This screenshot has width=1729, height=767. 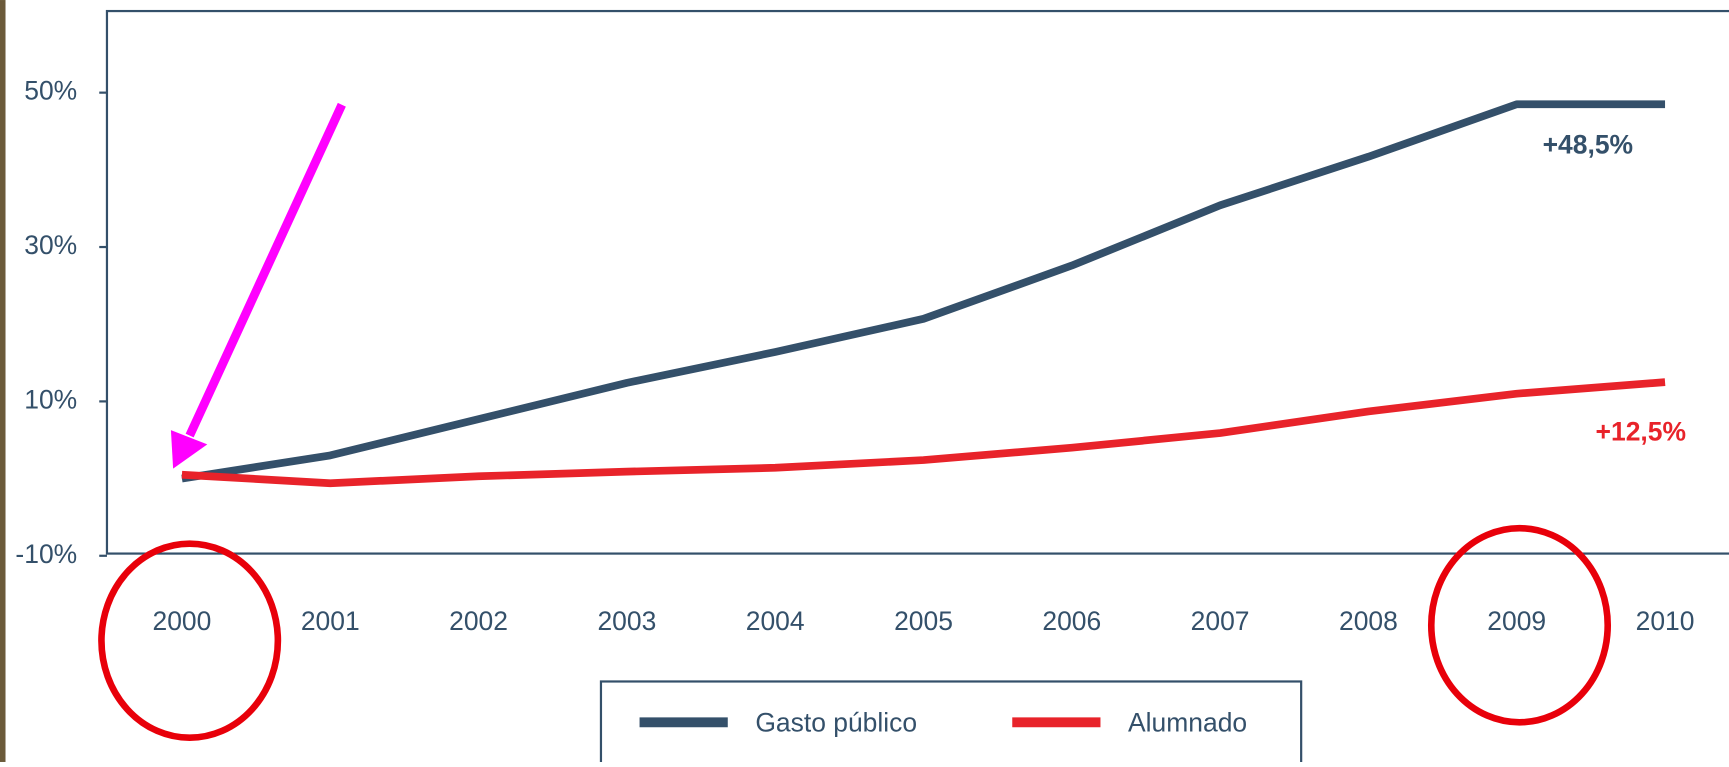 What do you see at coordinates (775, 621) in the screenshot?
I see `x-tick-label: 2004` at bounding box center [775, 621].